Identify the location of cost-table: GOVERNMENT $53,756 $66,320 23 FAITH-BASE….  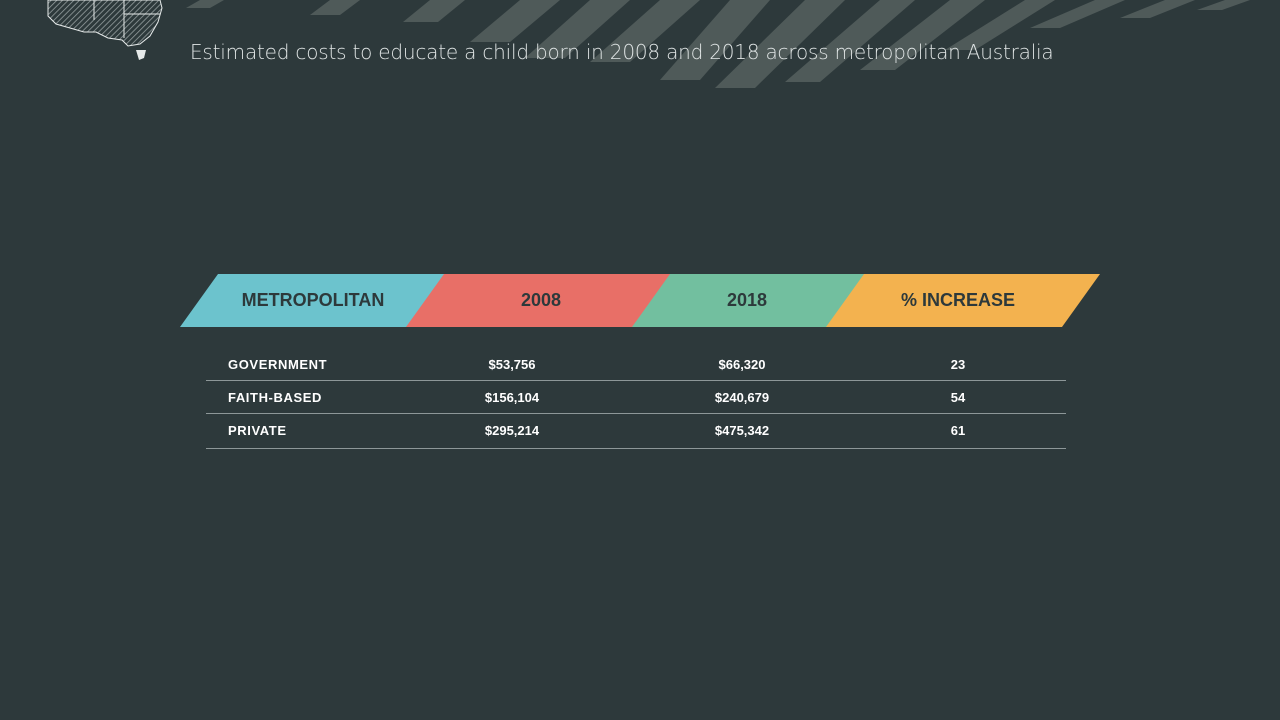
(636, 398).